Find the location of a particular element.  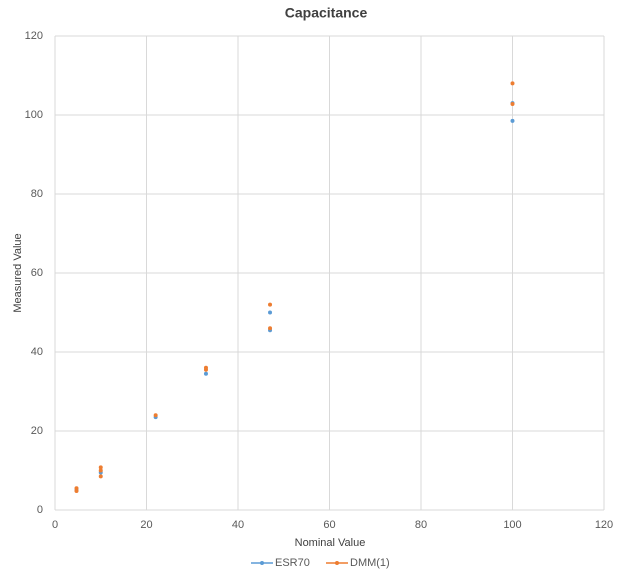

y-tick-label: 120 is located at coordinates (34, 36).